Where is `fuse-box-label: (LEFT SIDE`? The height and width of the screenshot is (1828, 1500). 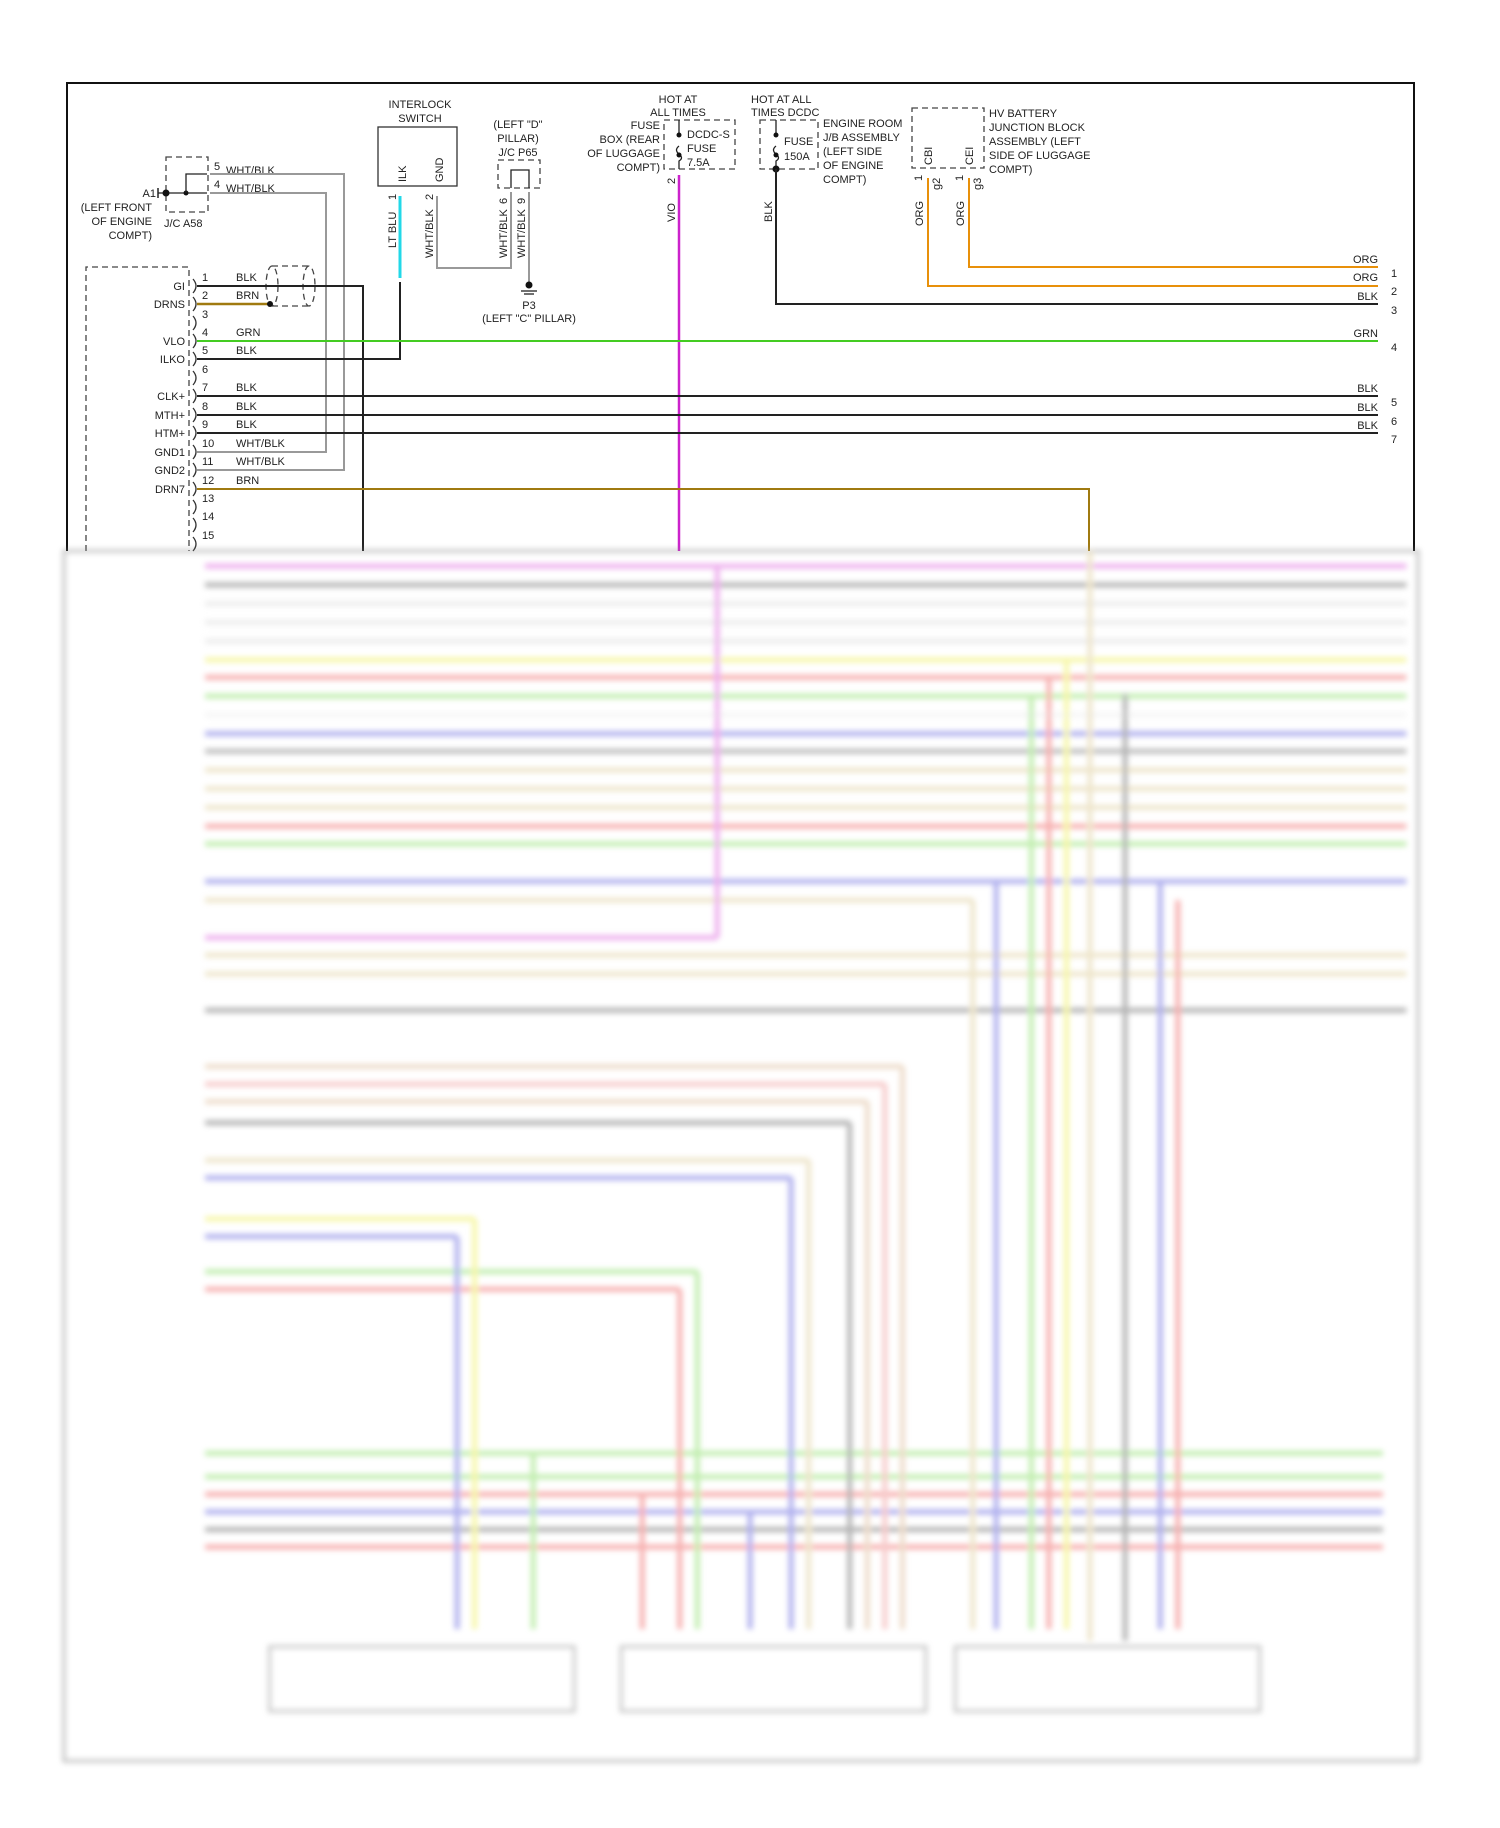 fuse-box-label: (LEFT SIDE is located at coordinates (852, 152).